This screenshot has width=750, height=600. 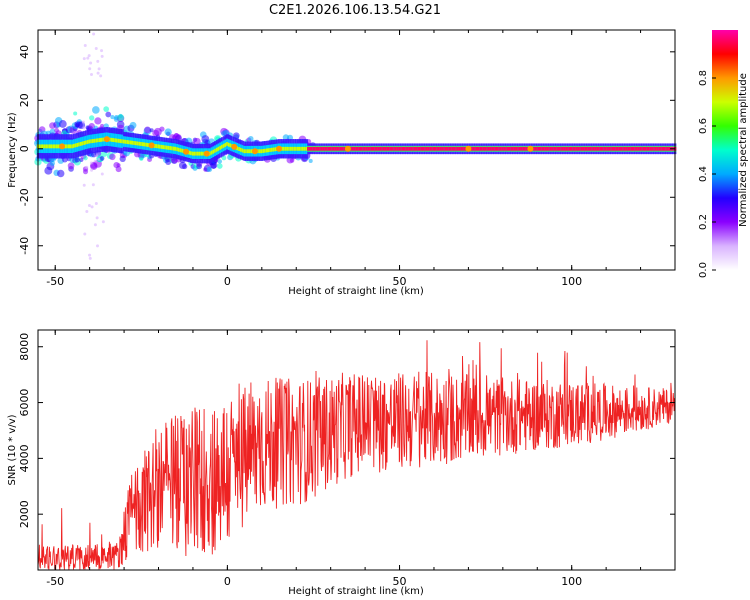 What do you see at coordinates (12, 449) in the screenshot?
I see `snr-y-label: SNR (10 * v/v)` at bounding box center [12, 449].